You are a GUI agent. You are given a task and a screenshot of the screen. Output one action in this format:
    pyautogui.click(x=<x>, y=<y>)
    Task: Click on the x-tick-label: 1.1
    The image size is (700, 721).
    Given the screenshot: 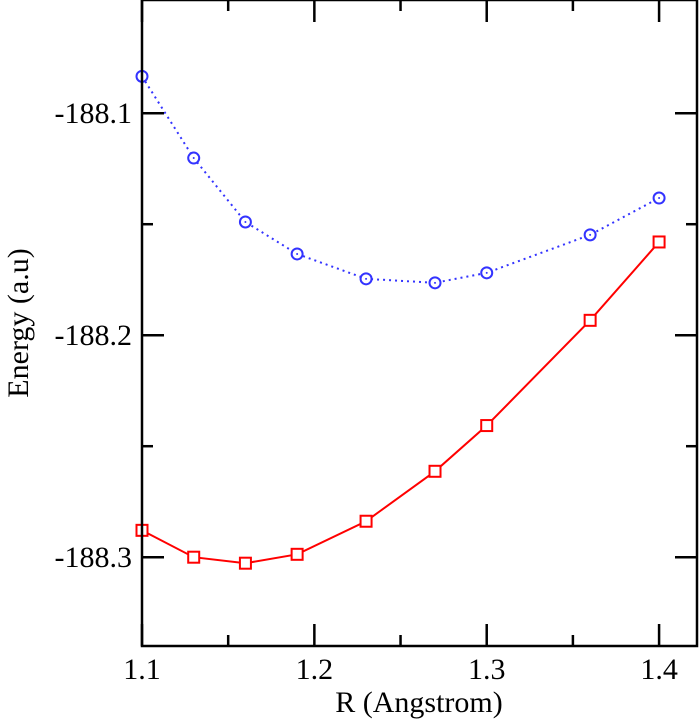 What is the action you would take?
    pyautogui.click(x=142, y=669)
    